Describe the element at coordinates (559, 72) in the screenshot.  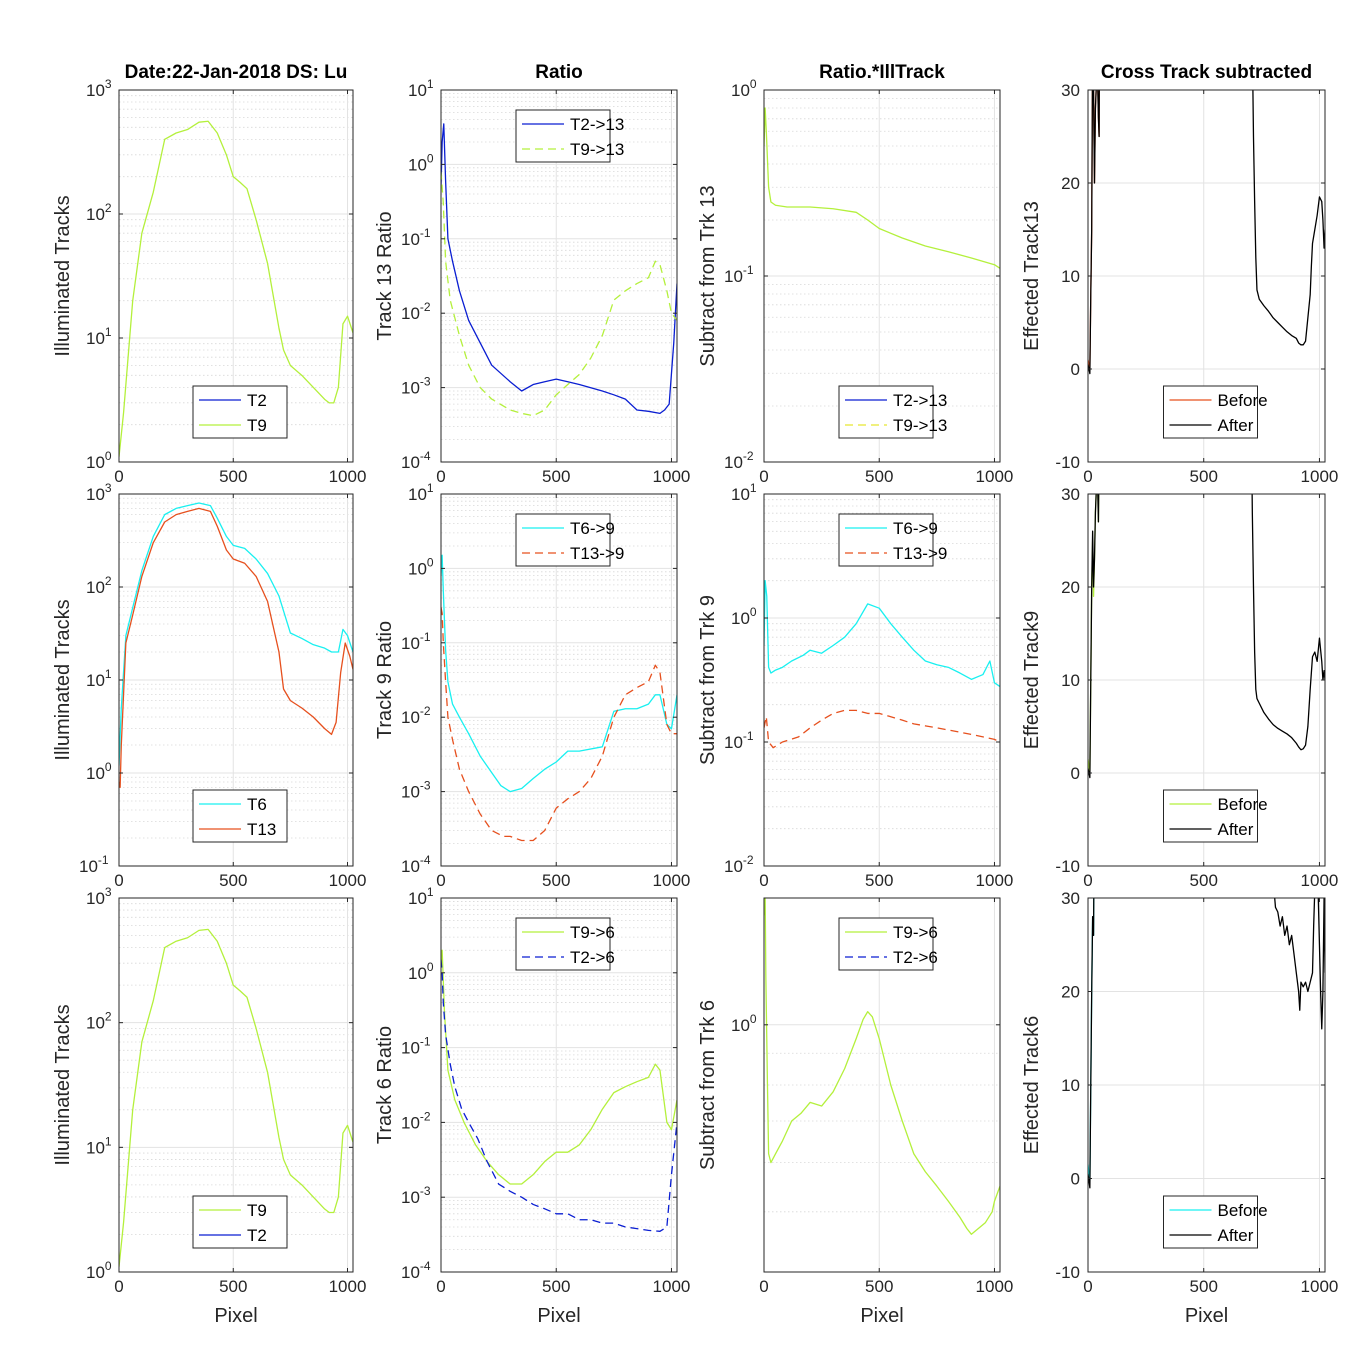
I see `subplot-title: Ratio` at that location.